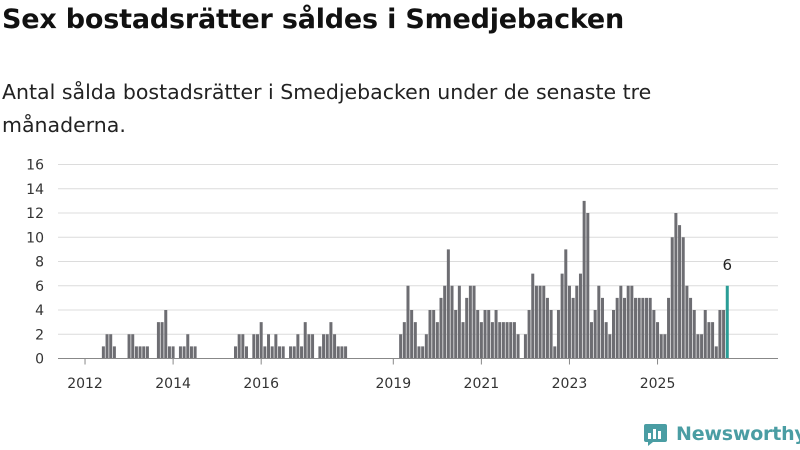 The height and width of the screenshot is (450, 800). I want to click on highlighted-bar, so click(727, 322).